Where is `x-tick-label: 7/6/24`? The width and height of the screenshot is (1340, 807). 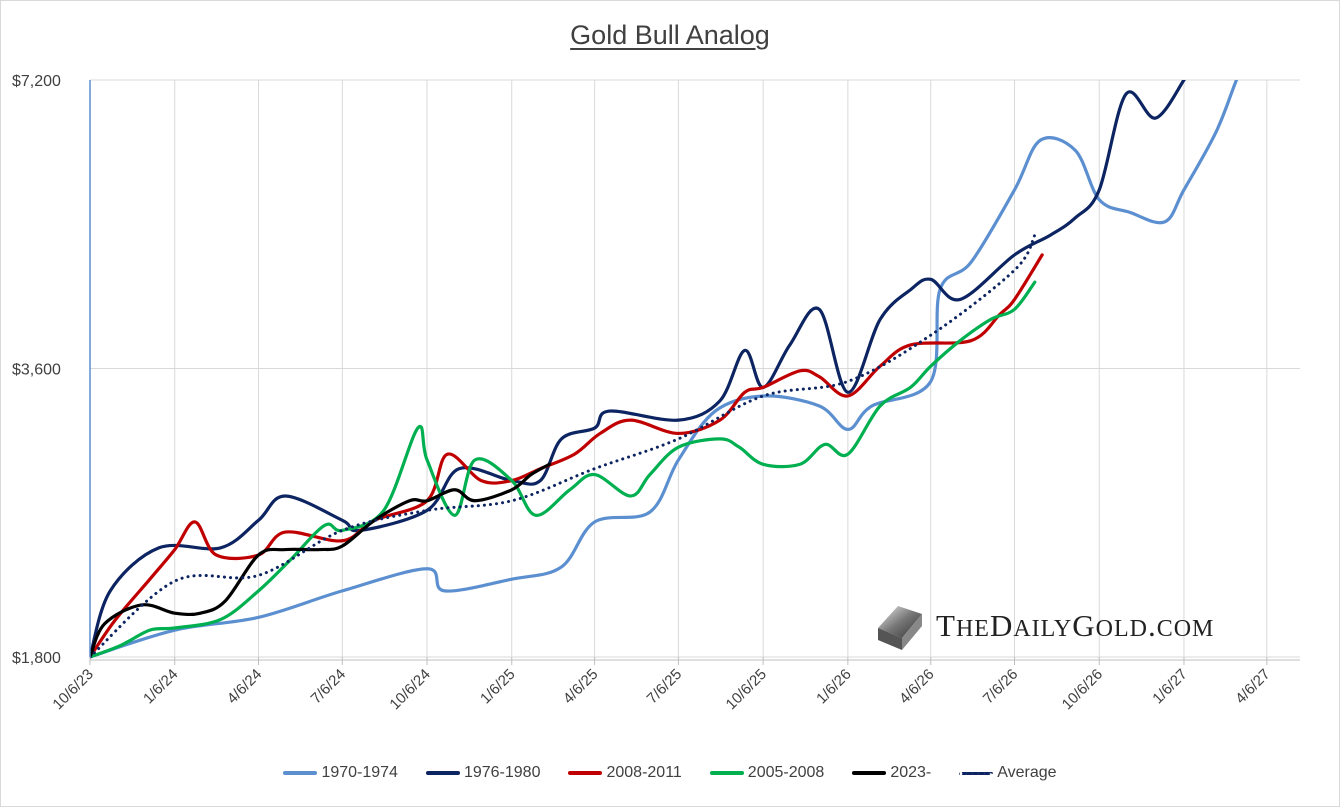
x-tick-label: 7/6/24 is located at coordinates (329, 687).